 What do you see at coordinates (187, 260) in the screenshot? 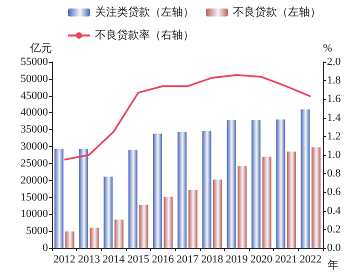
I see `x-tick-label: 2017` at bounding box center [187, 260].